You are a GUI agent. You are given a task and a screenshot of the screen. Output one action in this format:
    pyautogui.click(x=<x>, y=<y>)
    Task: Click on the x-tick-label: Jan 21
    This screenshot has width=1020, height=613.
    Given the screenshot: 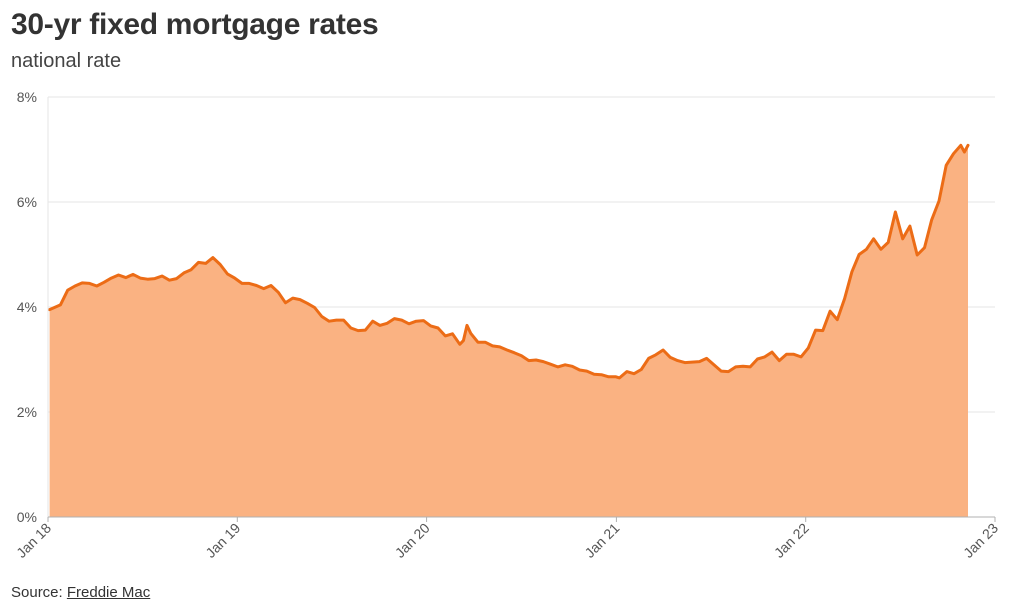 What is the action you would take?
    pyautogui.click(x=601, y=540)
    